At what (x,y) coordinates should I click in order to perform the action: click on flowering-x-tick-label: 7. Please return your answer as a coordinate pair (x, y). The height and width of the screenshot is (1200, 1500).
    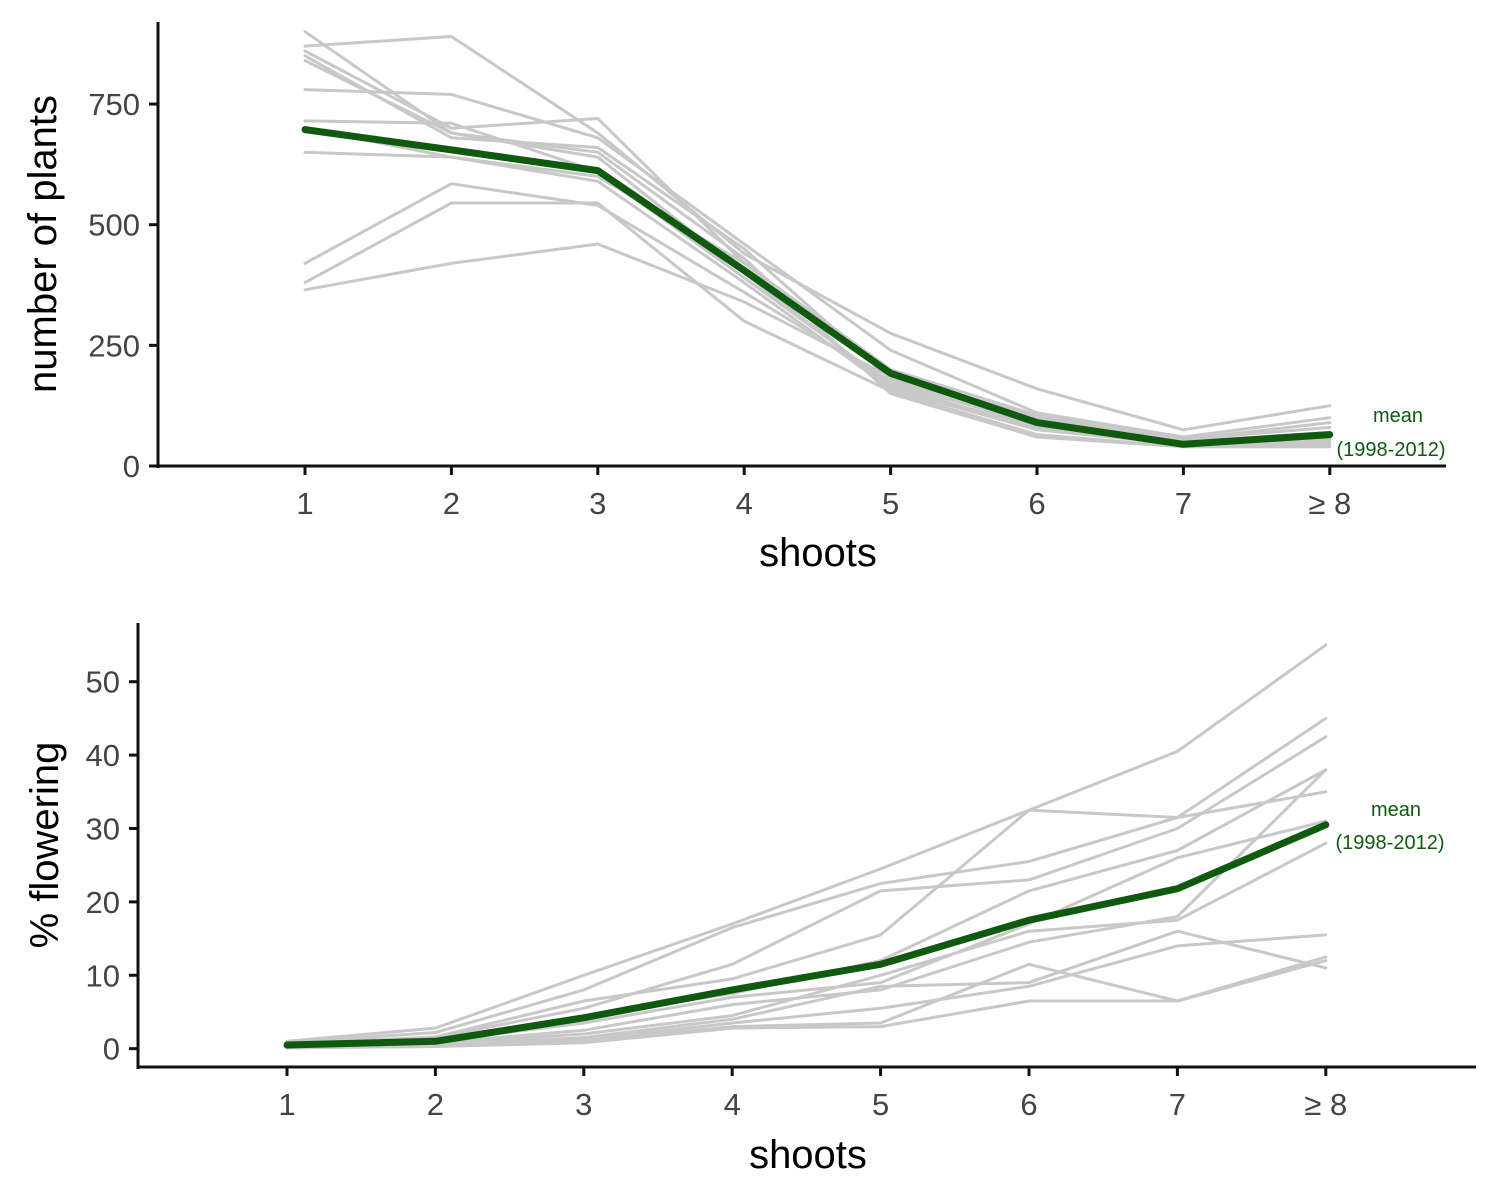
    Looking at the image, I should click on (1177, 1104).